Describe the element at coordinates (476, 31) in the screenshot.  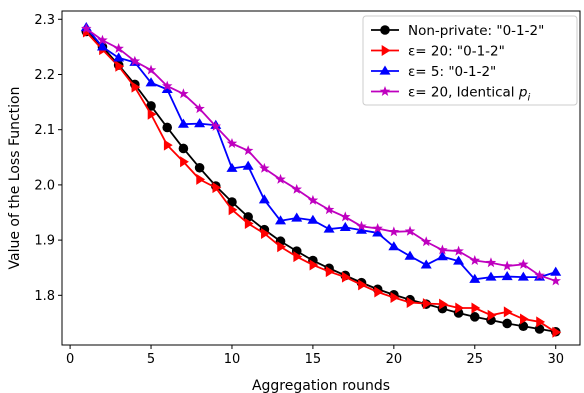
I see `legend-label: Non-private: "0-1-2"` at that location.